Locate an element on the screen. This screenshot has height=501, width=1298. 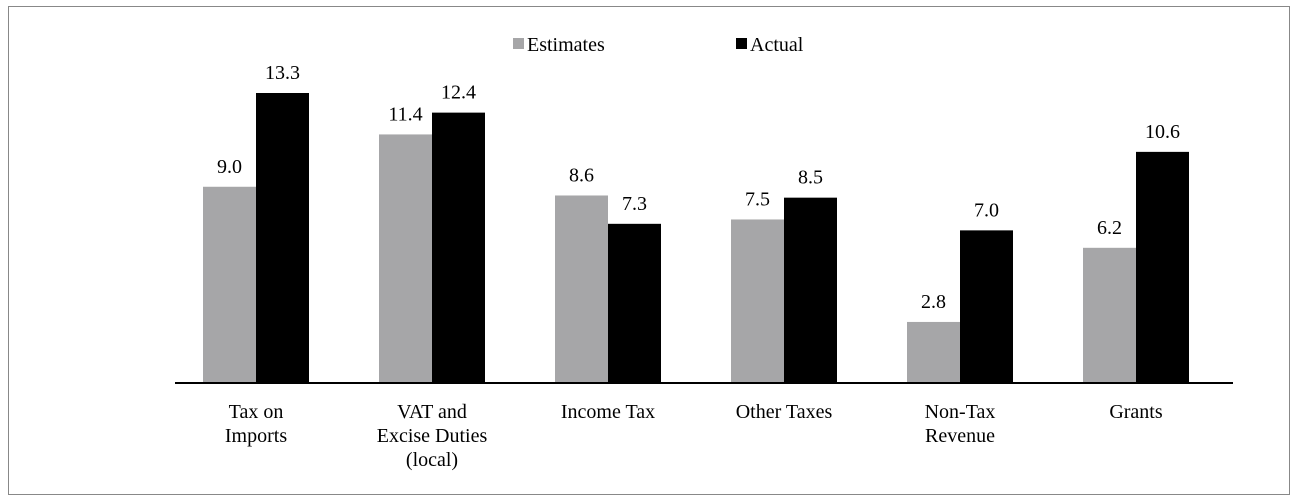
x-tick-label: Non-Tax Revenue is located at coordinates (960, 424).